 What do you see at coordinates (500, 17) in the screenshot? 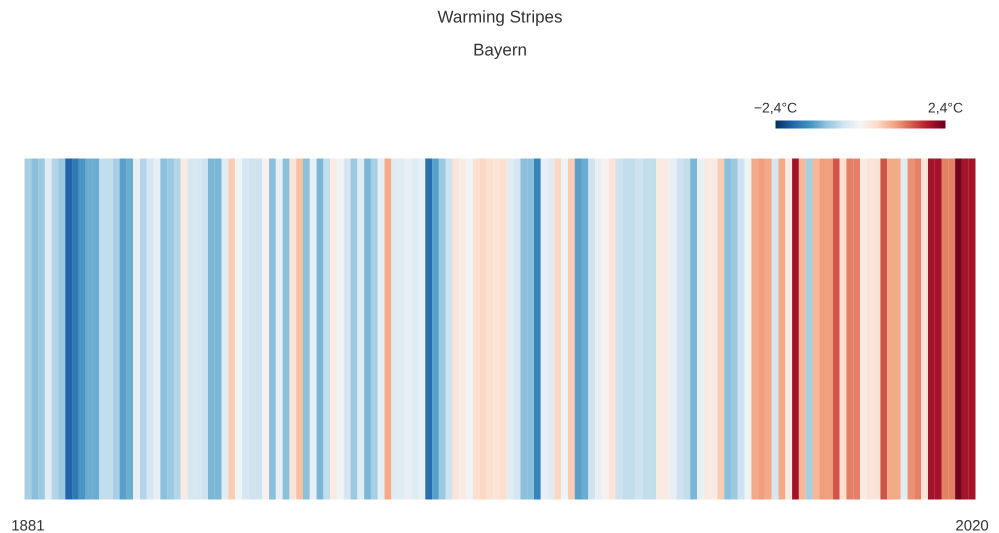
I see `chart-title: Warming Stripes` at bounding box center [500, 17].